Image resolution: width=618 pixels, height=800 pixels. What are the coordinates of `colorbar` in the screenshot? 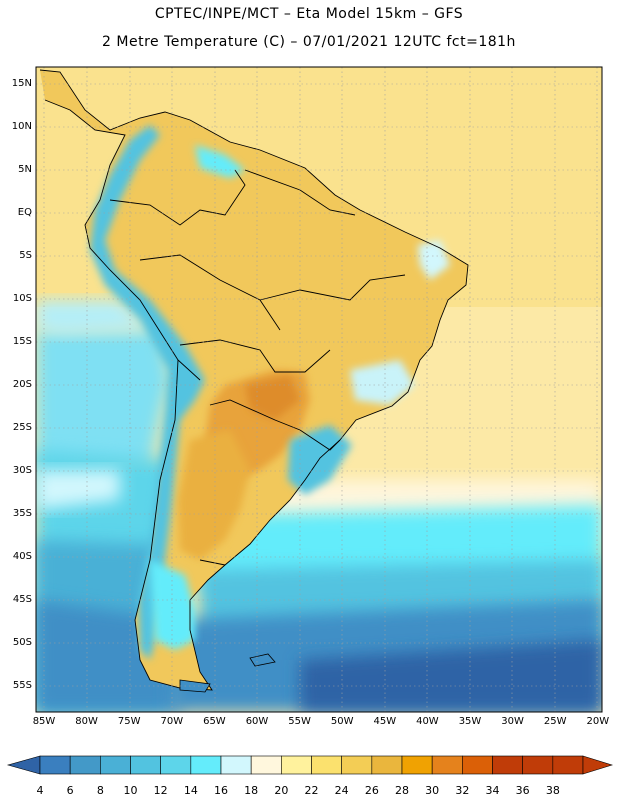 It's located at (310, 765).